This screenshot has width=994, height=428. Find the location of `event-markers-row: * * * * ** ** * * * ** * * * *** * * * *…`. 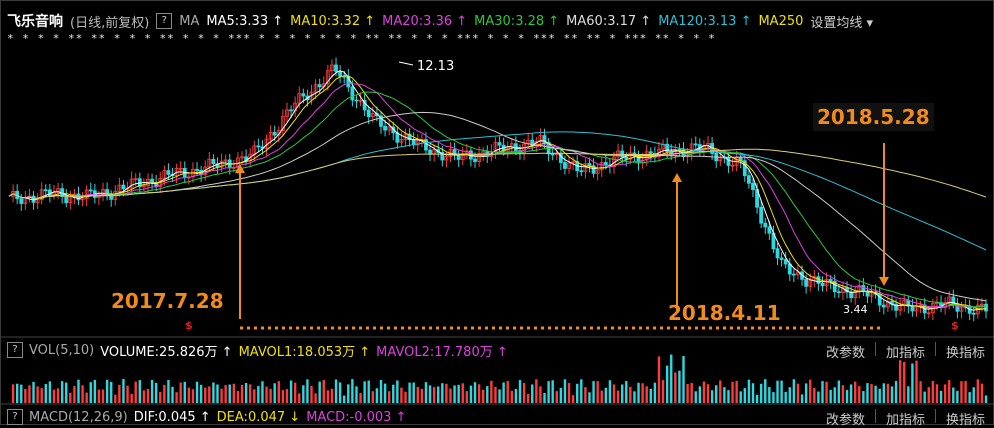

event-markers-row: * * * * ** ** * * * ** * * * *** * * * *… is located at coordinates (361, 38).